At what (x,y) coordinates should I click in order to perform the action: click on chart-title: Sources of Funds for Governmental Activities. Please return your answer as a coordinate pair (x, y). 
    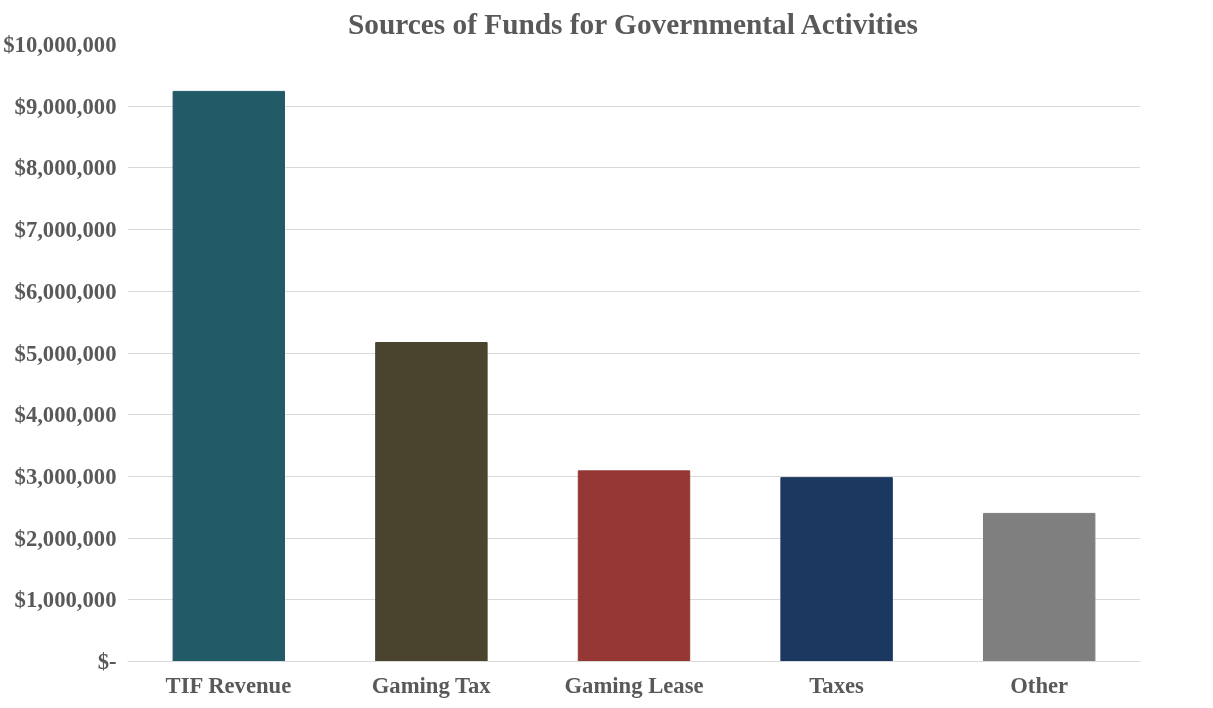
    Looking at the image, I should click on (632, 23).